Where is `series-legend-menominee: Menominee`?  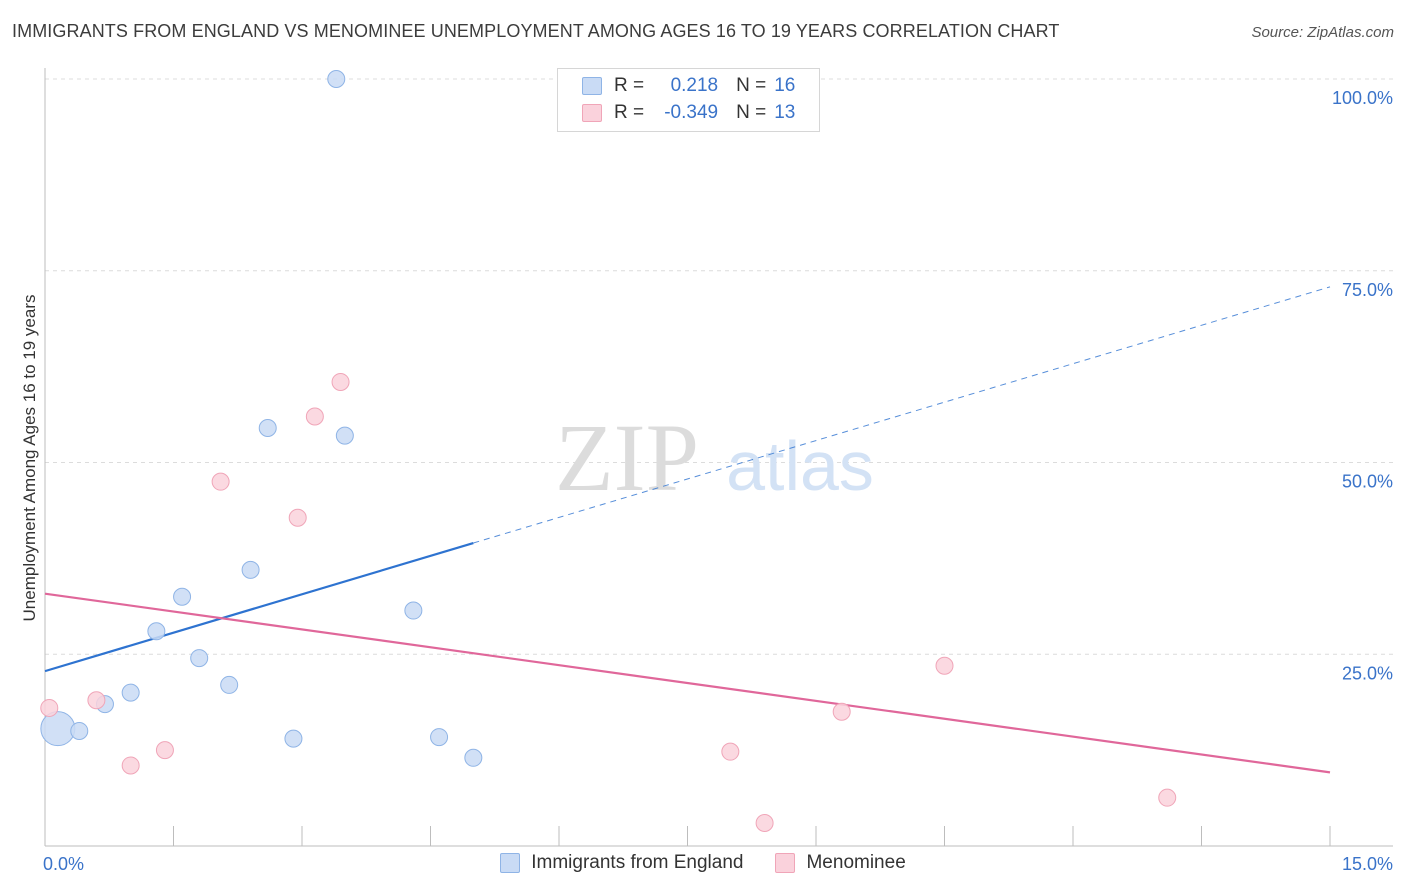
series-legend-menominee: Menominee is located at coordinates (840, 863).